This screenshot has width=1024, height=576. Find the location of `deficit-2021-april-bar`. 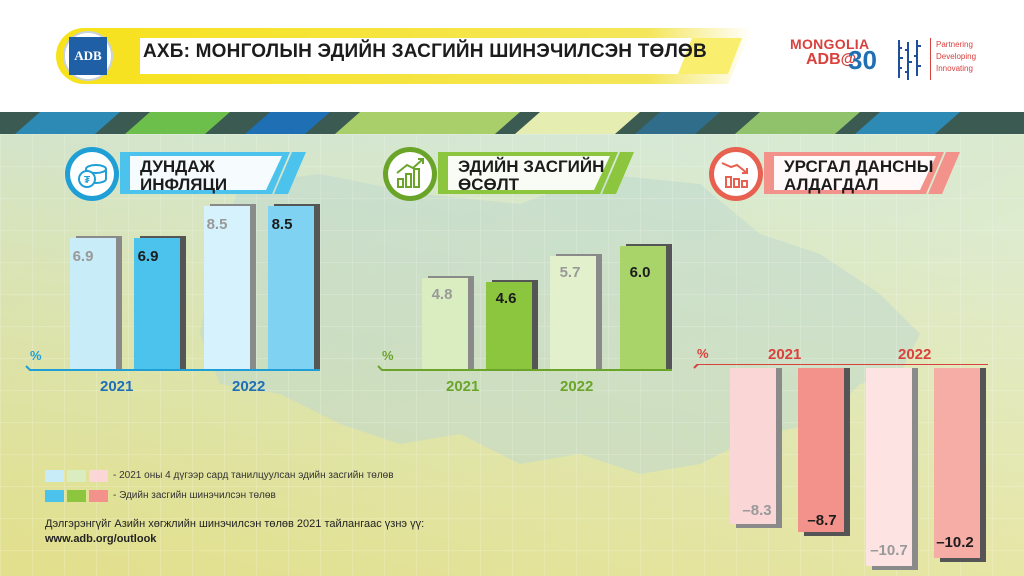

deficit-2021-april-bar is located at coordinates (753, 446).